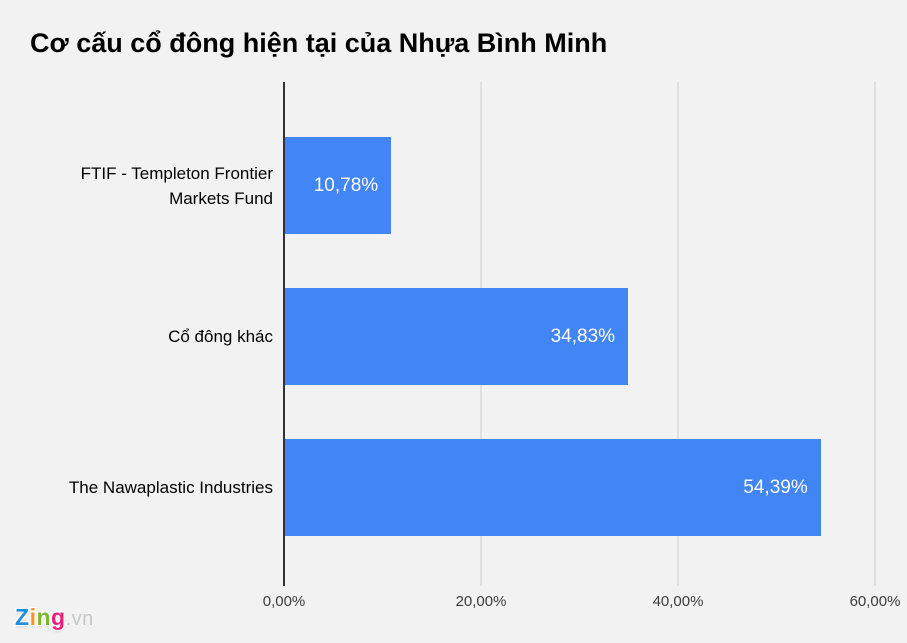 Image resolution: width=907 pixels, height=643 pixels. What do you see at coordinates (220, 336) in the screenshot?
I see `category-label-co-dong-khac: Cổ đông khác` at bounding box center [220, 336].